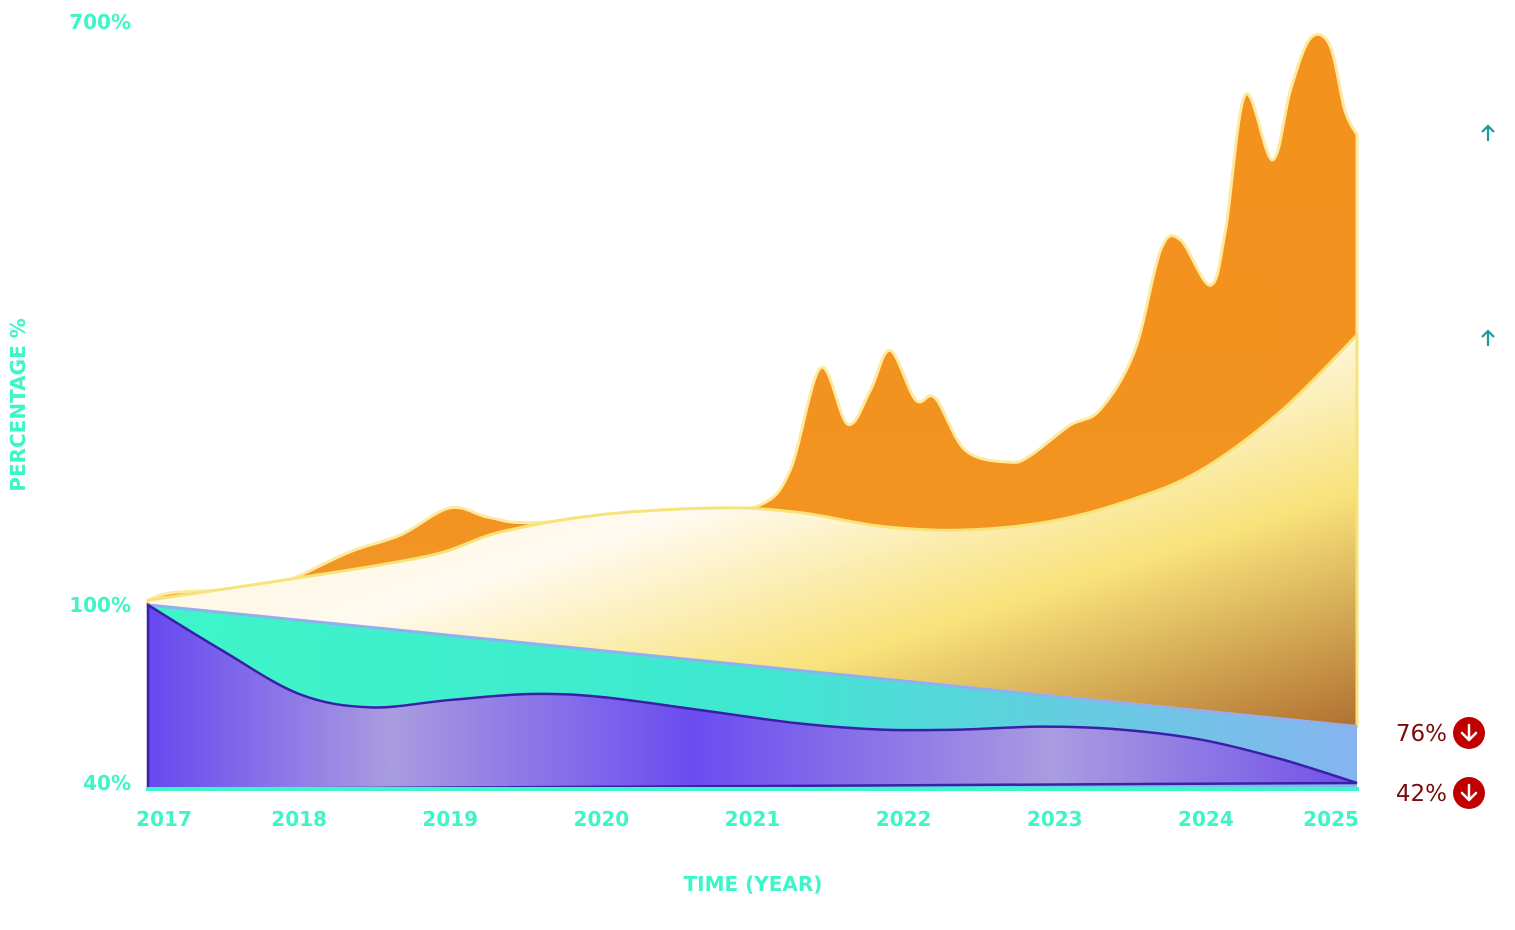  Describe the element at coordinates (1206, 819) in the screenshot. I see `x-tick-label: 2024` at that location.